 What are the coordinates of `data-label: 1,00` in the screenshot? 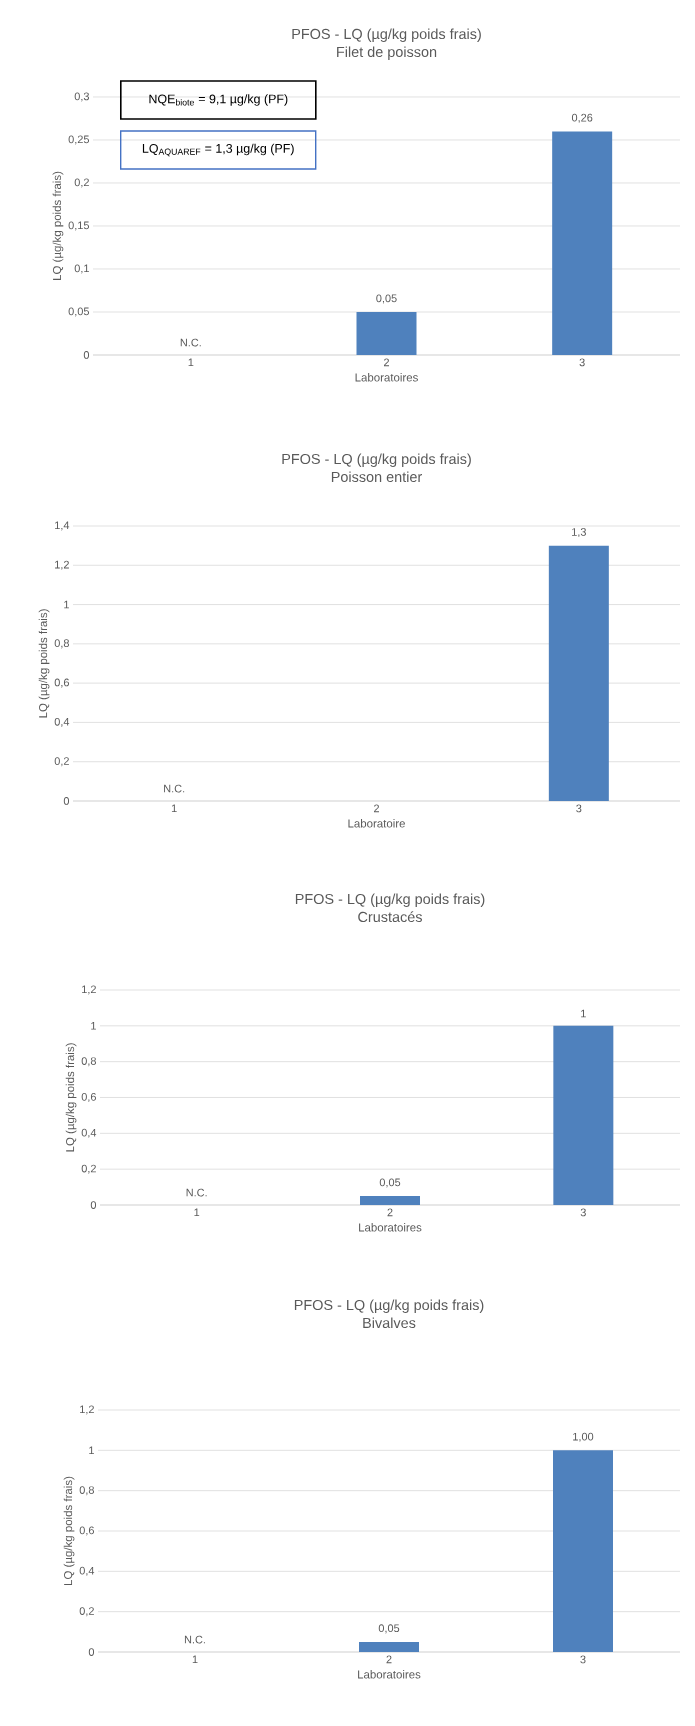 It's located at (583, 1437).